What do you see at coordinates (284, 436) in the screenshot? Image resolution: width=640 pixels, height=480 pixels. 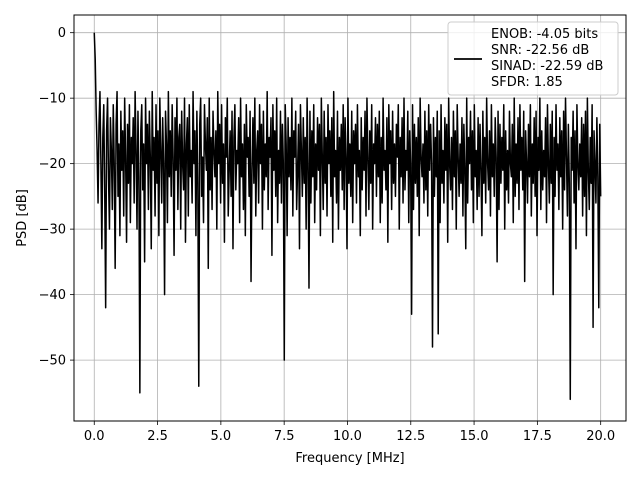 I see `x-tick-label: 7.5` at bounding box center [284, 436].